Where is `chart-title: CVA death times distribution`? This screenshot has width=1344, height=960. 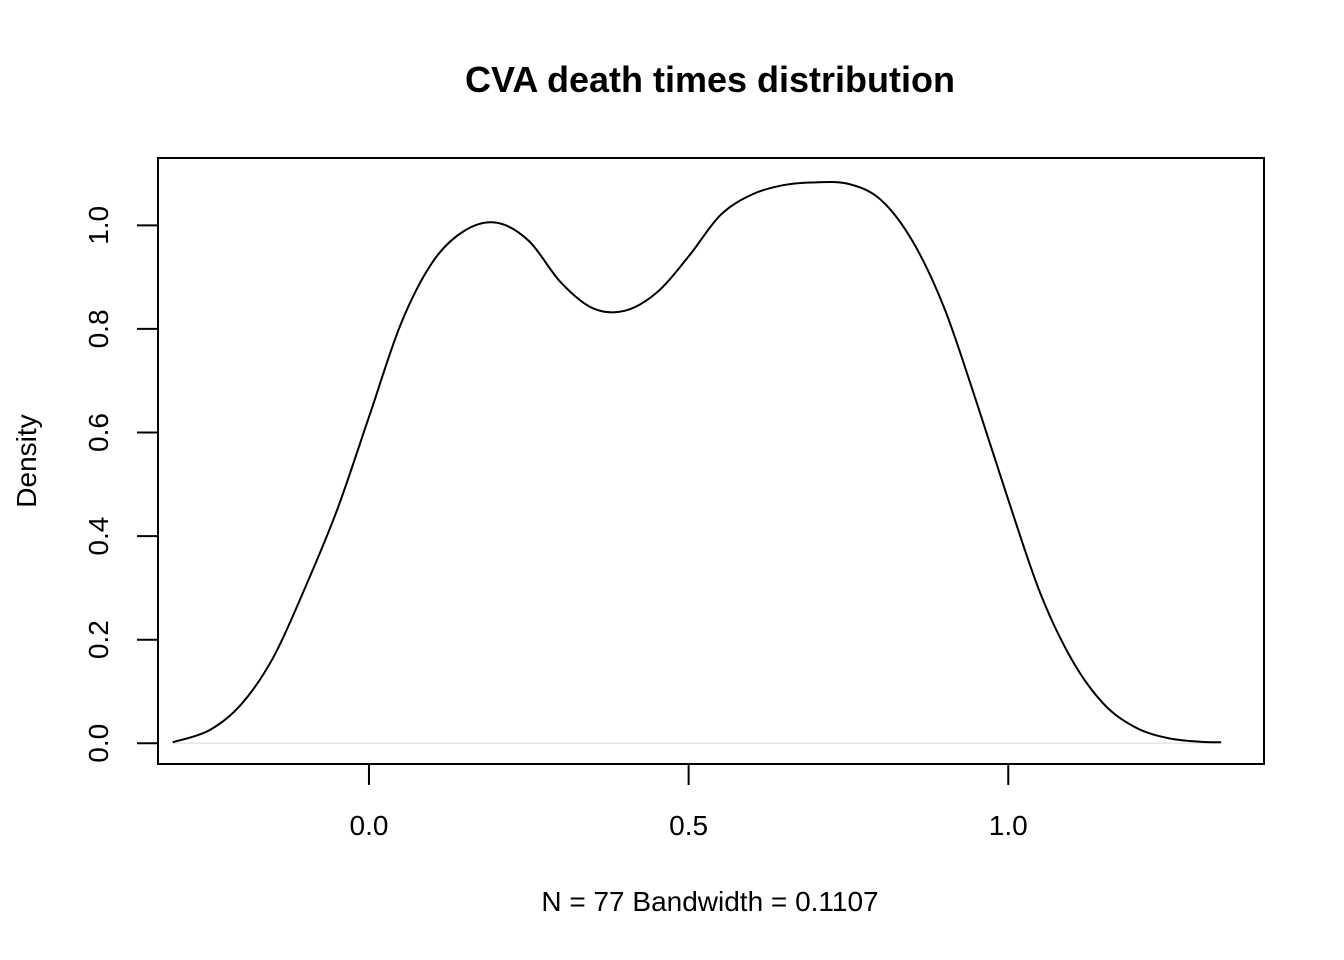
chart-title: CVA death times distribution is located at coordinates (710, 79).